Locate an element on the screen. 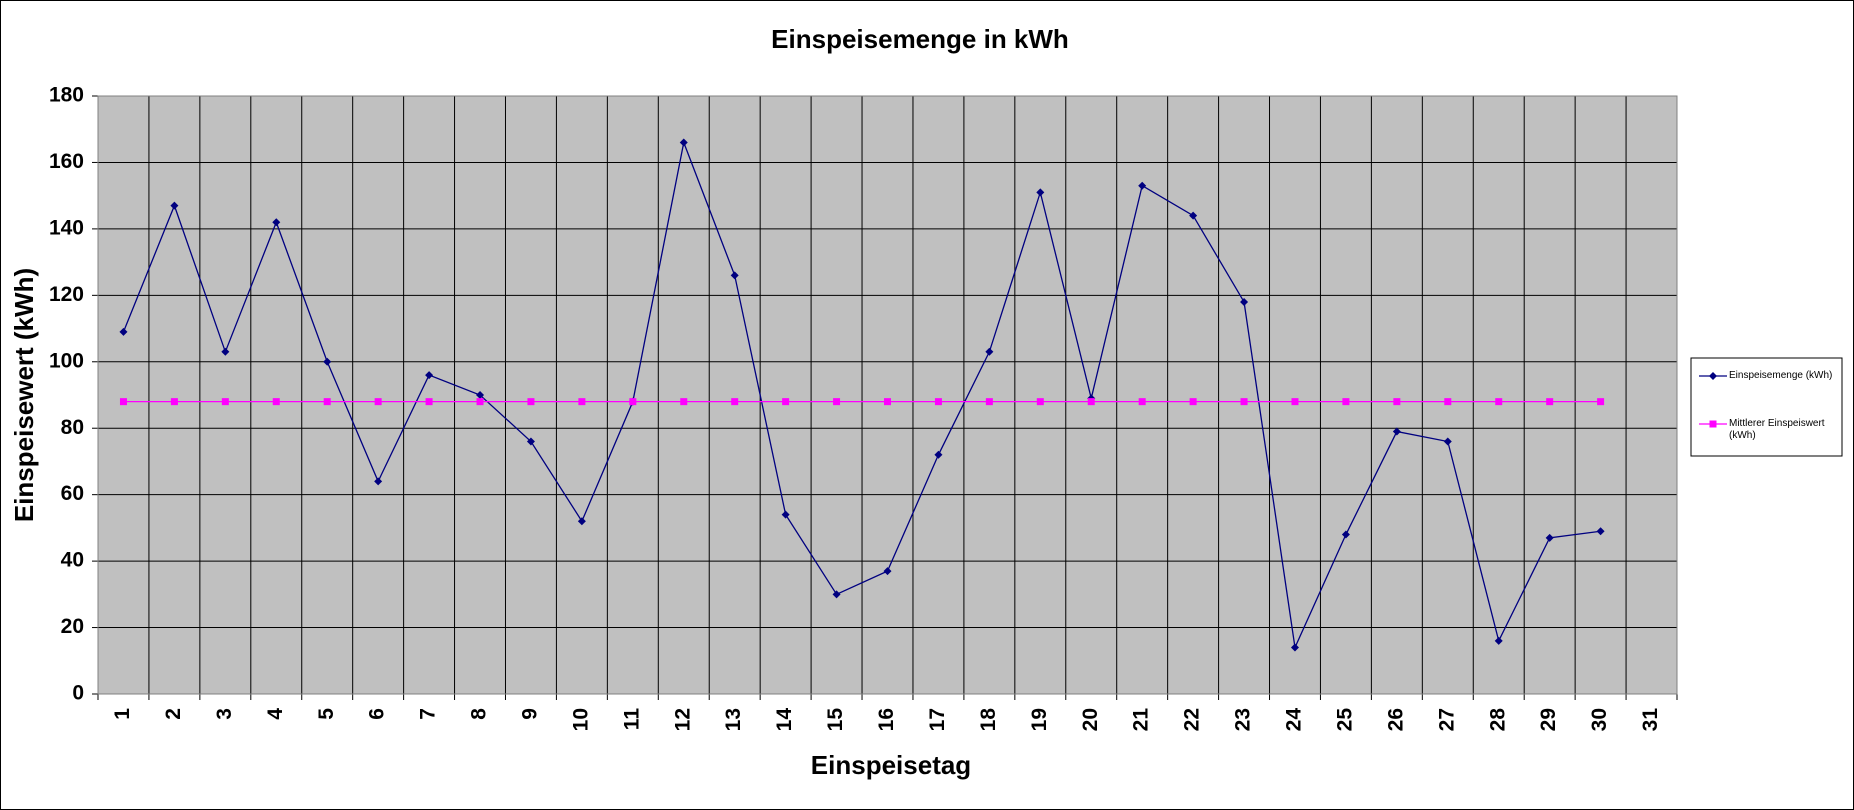 This screenshot has width=1854, height=810. x-tick-label: 11 is located at coordinates (631, 719).